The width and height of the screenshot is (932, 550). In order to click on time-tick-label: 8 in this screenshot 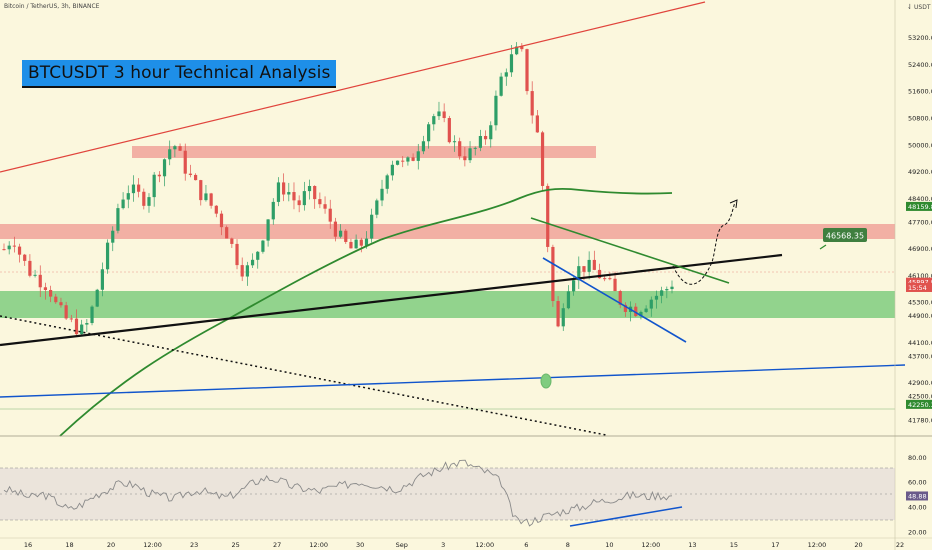, I will do `click(568, 545)`.